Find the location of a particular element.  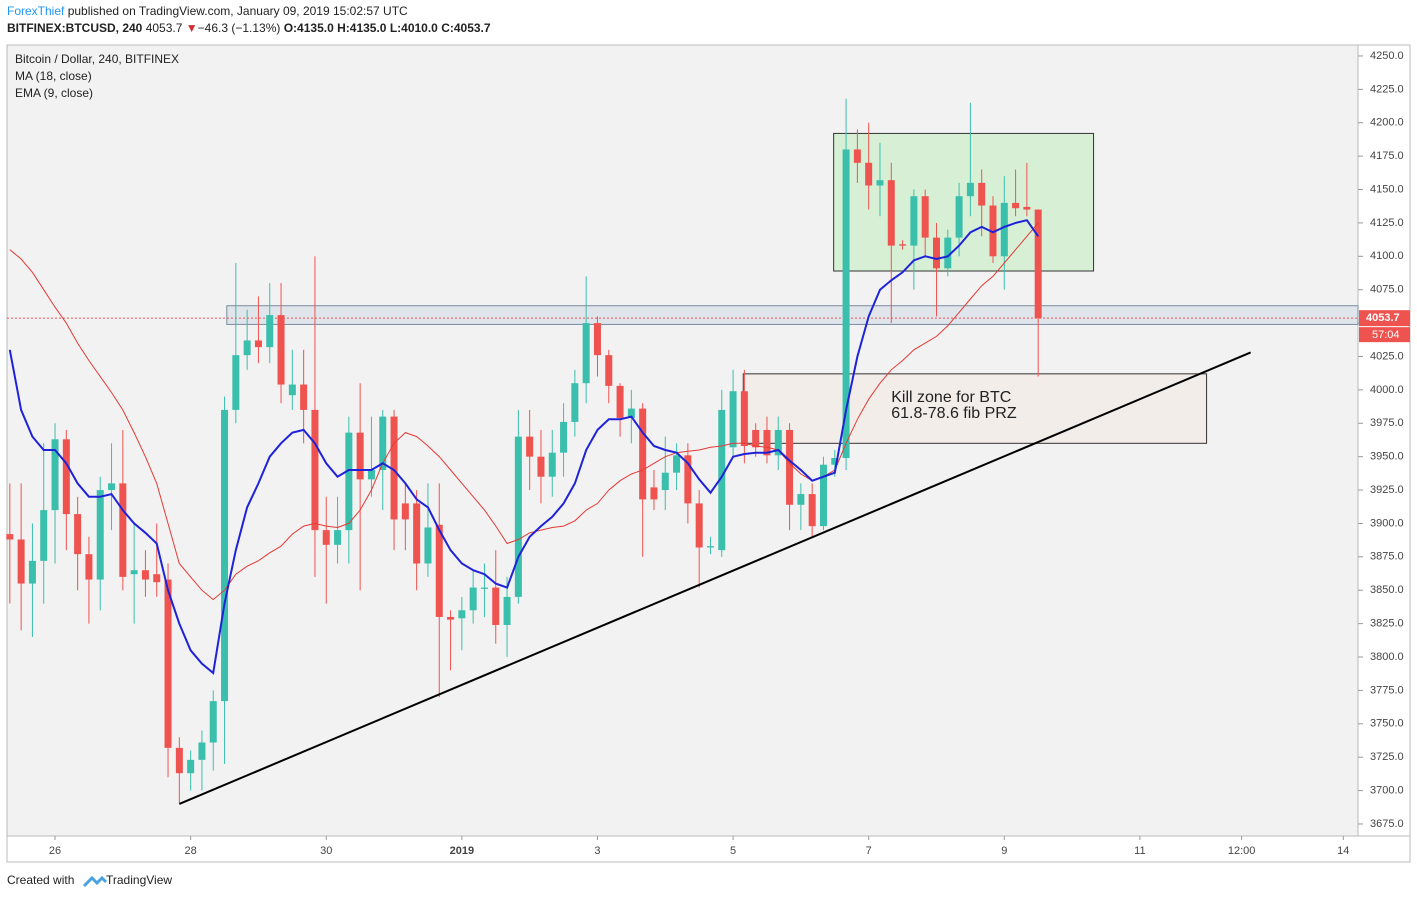

y-tick-label: 3950.0 is located at coordinates (1387, 457).